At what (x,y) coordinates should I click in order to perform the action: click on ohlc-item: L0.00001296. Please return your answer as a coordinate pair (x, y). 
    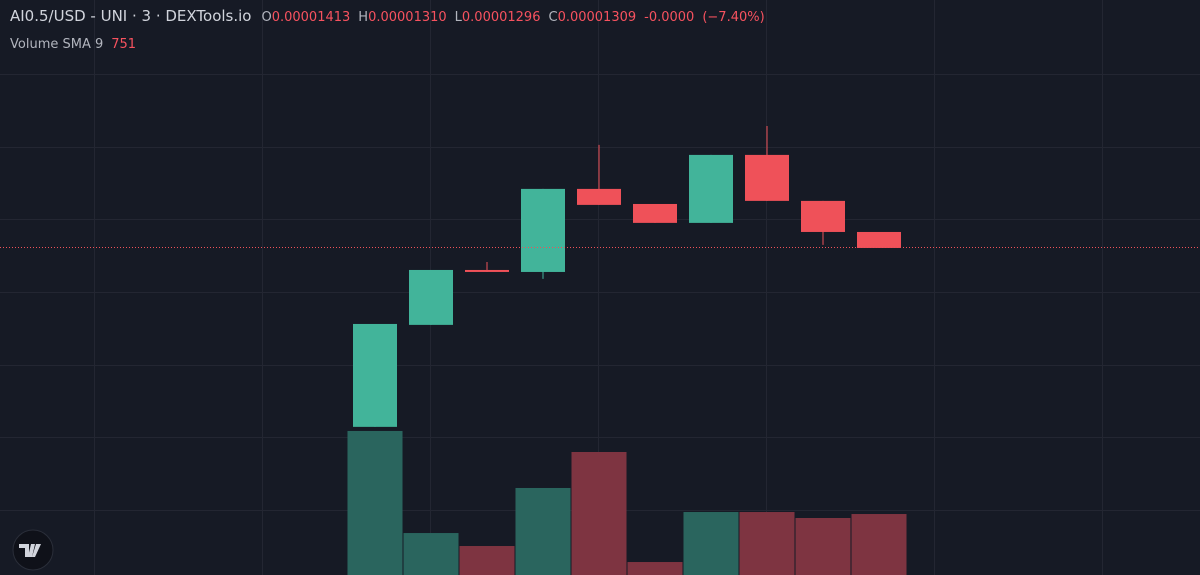
    Looking at the image, I should click on (498, 17).